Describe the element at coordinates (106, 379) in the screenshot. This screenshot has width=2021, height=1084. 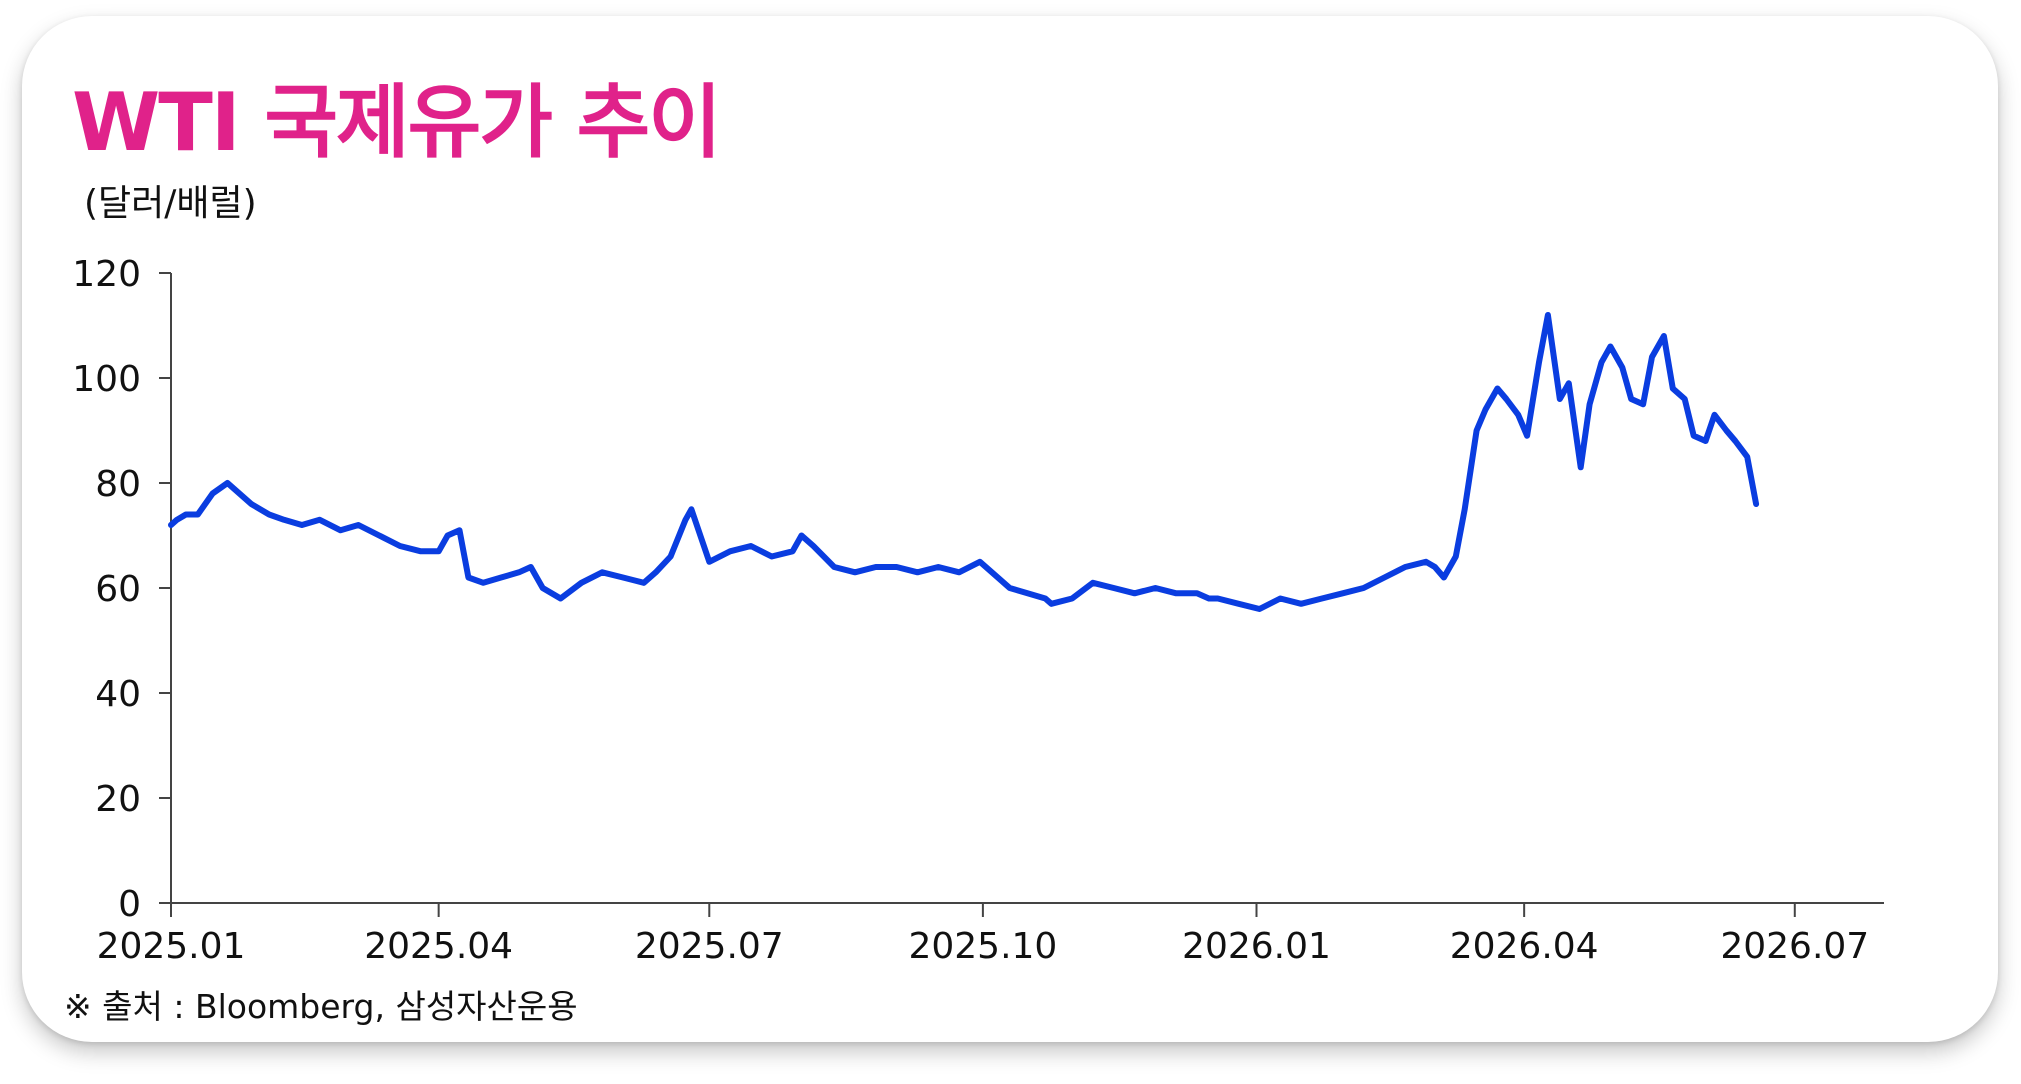
I see `y-tick-label: 100` at that location.